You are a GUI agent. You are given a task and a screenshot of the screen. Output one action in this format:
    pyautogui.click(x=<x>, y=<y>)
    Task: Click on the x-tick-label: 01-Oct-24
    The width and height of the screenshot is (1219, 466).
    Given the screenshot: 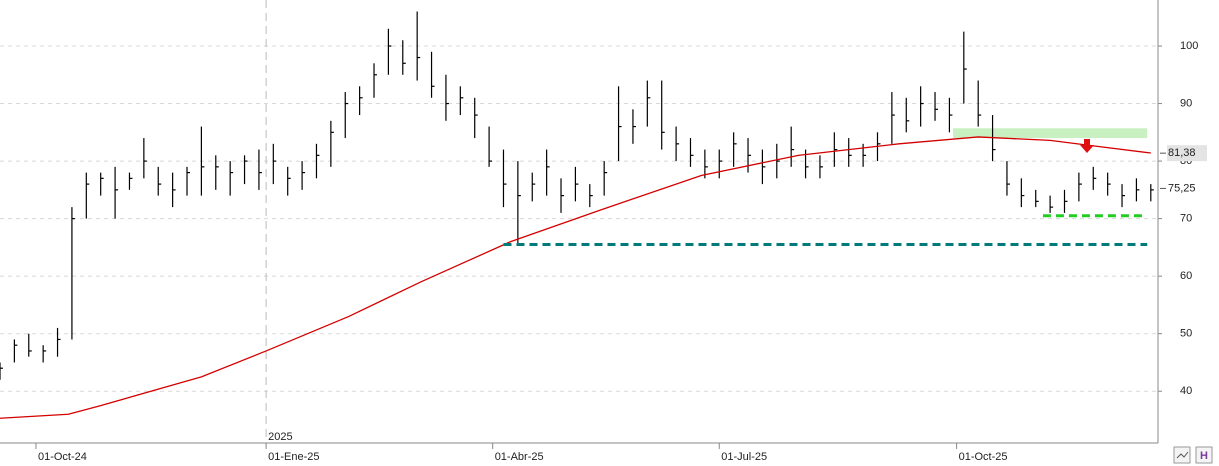 What is the action you would take?
    pyautogui.click(x=62, y=457)
    